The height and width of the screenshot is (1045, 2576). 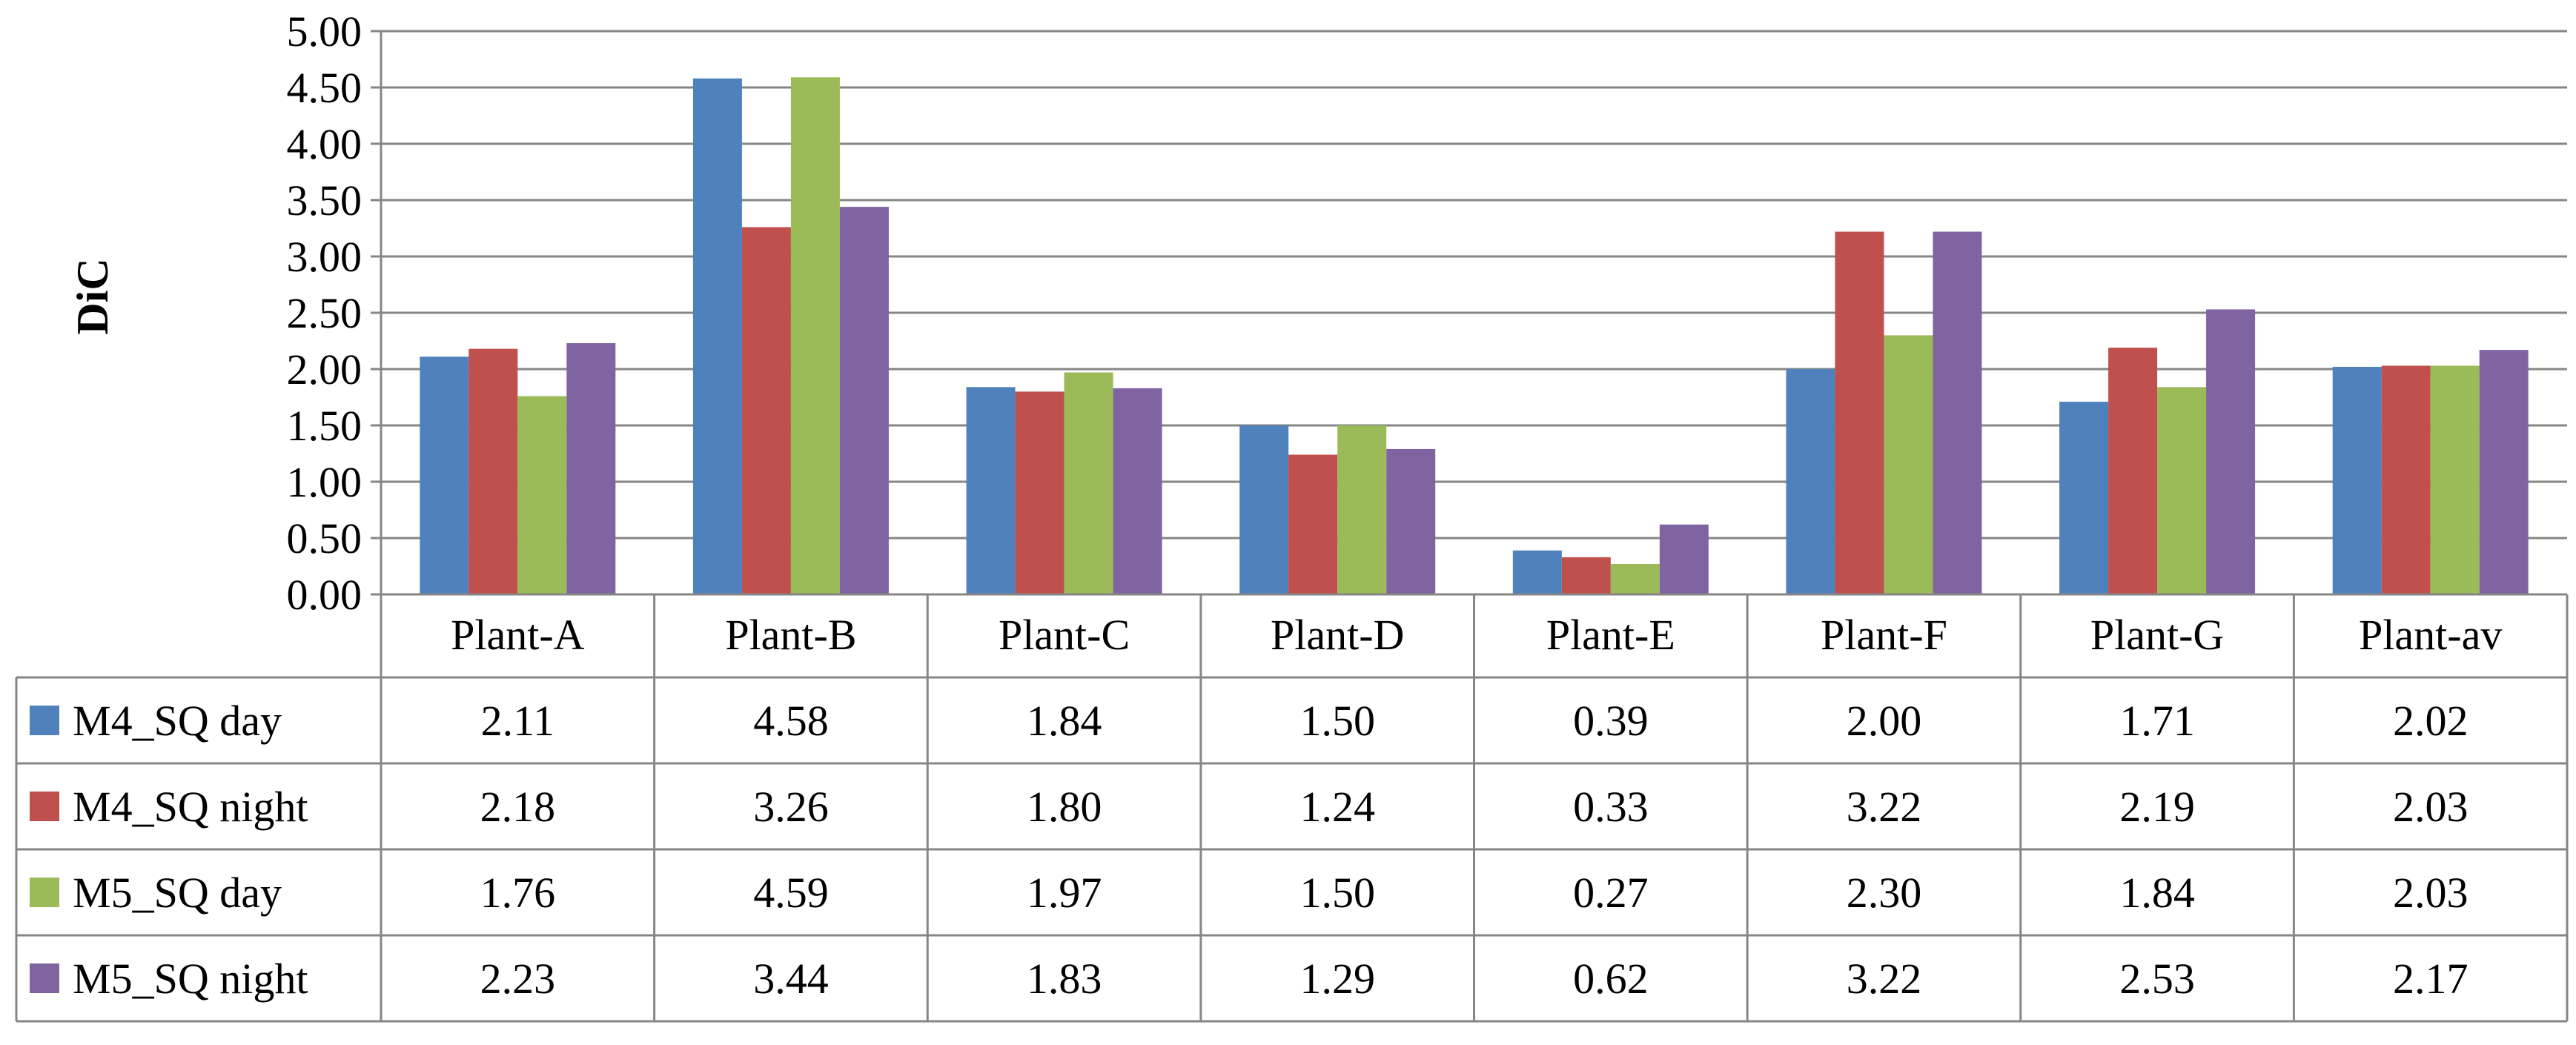 What do you see at coordinates (1064, 807) in the screenshot?
I see `data-value: 1.80` at bounding box center [1064, 807].